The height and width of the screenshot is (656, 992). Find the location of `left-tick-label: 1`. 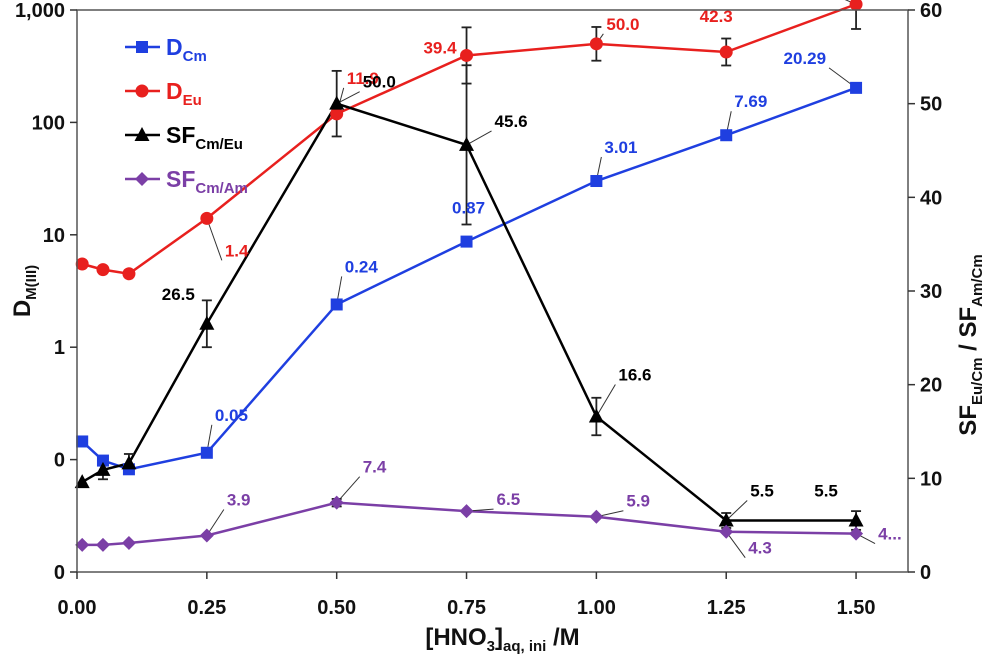

left-tick-label: 1 is located at coordinates (59, 348).